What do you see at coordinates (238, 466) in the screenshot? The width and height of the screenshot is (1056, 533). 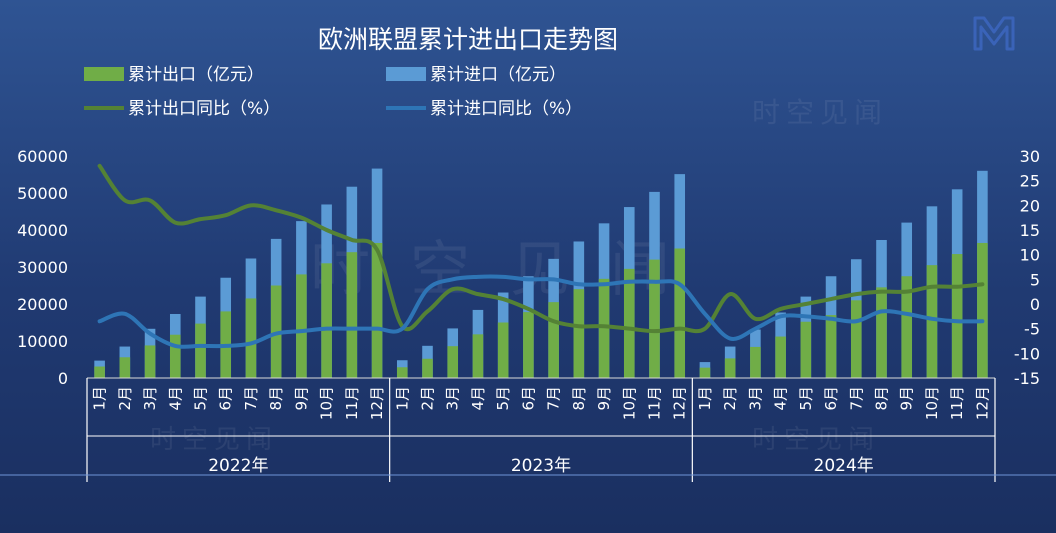 I see `x-group-label: 2022年` at bounding box center [238, 466].